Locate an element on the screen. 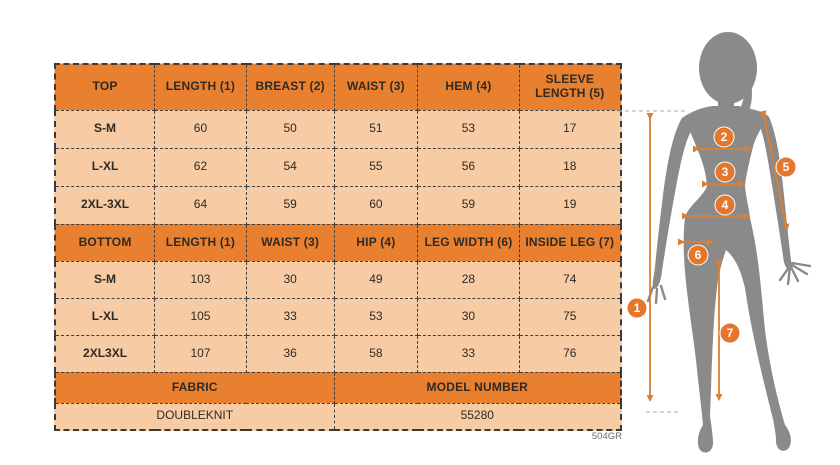 The width and height of the screenshot is (840, 465). left-leg-shape is located at coordinates (704, 335).